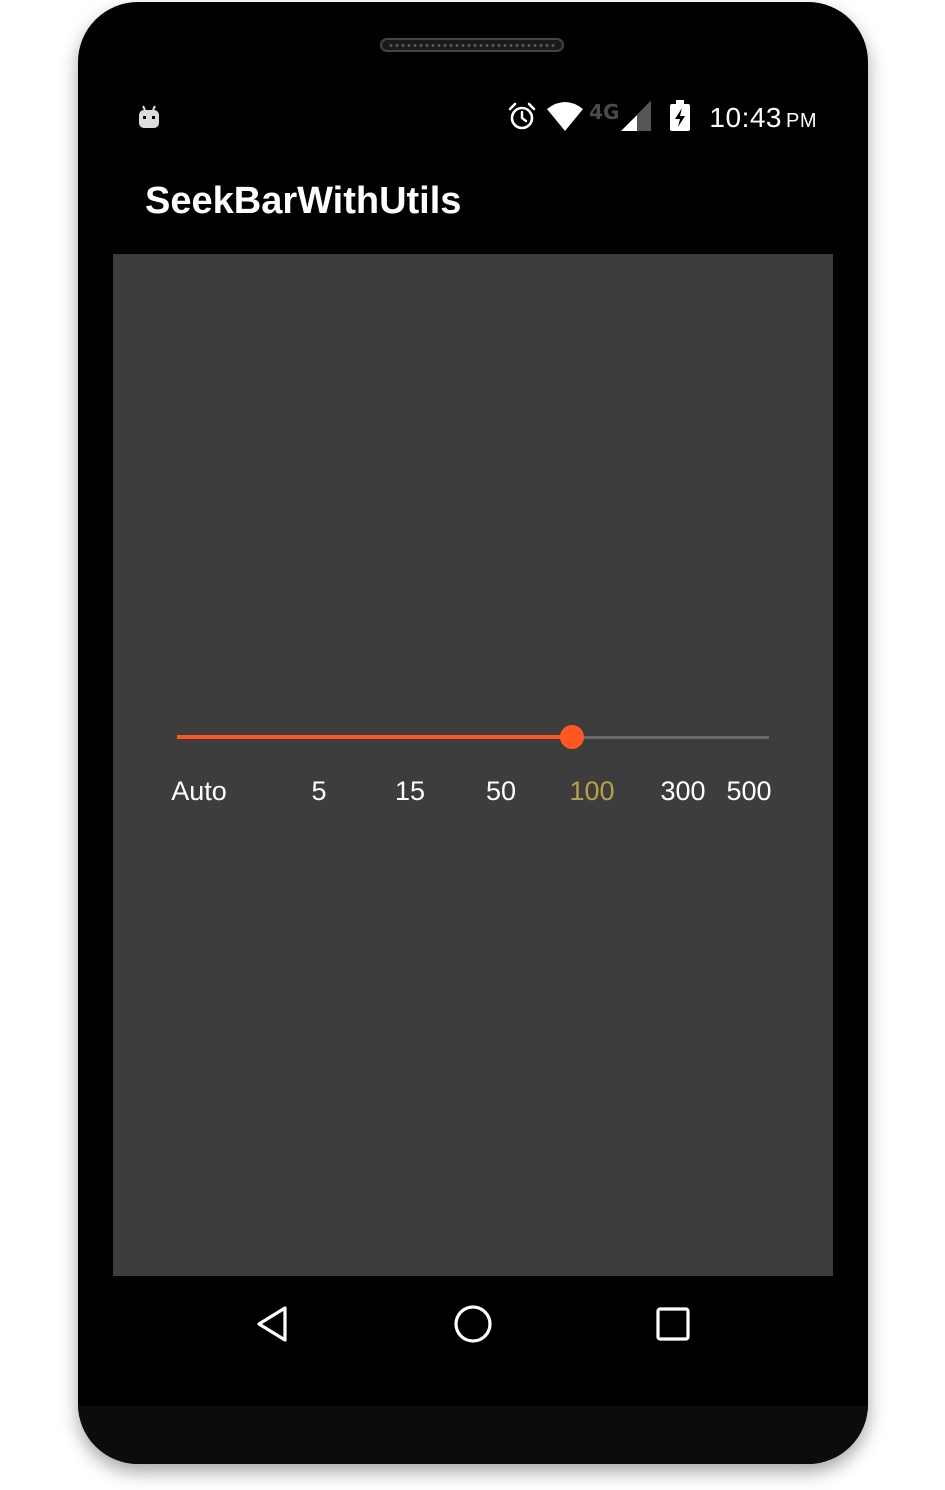  Describe the element at coordinates (749, 791) in the screenshot. I see `seekbar-label-500: 500` at that location.